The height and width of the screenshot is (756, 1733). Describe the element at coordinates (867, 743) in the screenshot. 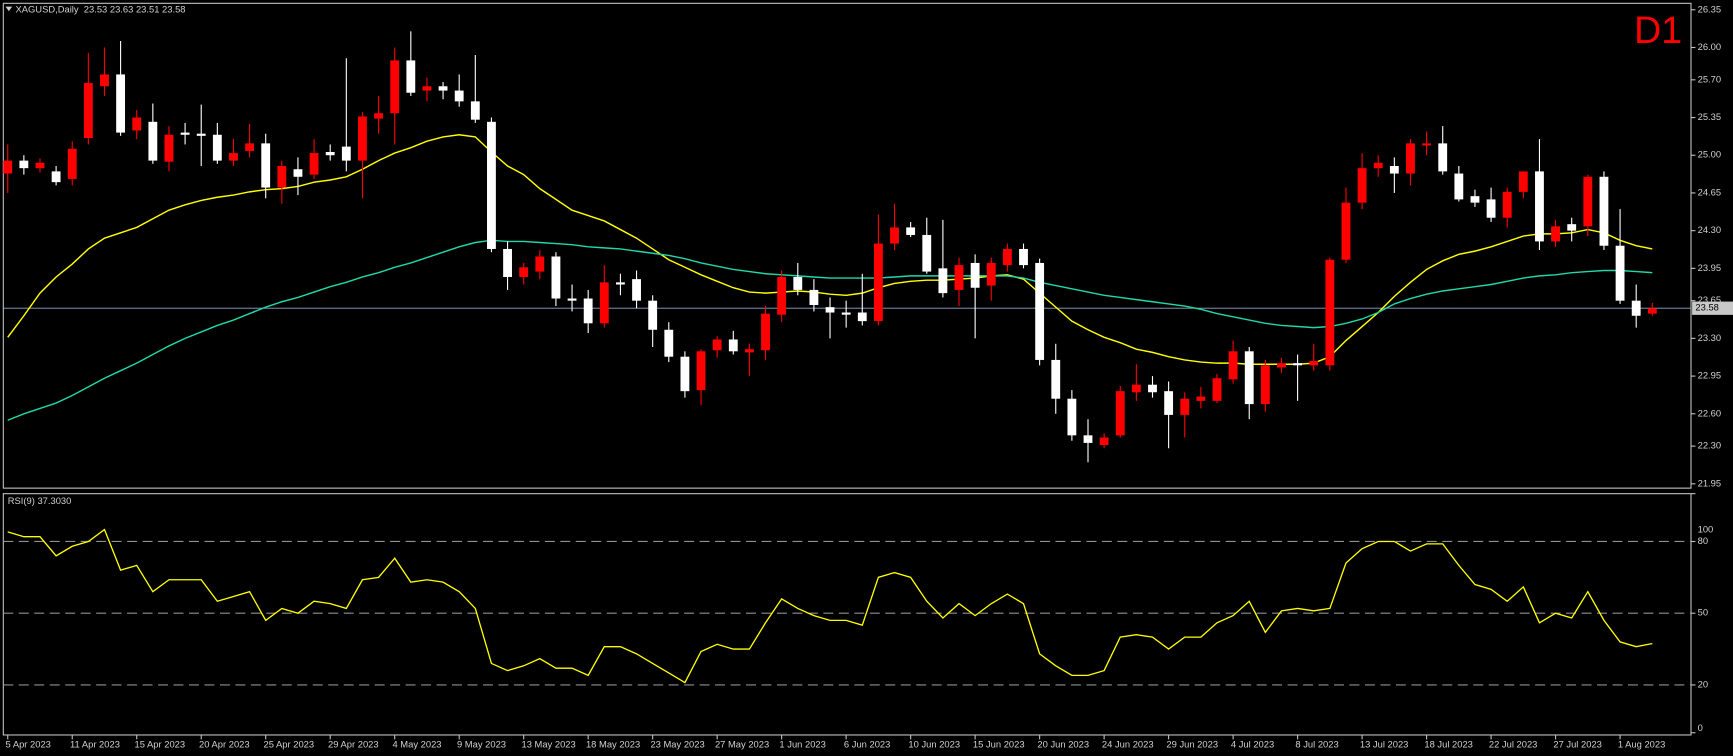

I see `x-tick-label: 6 Jun 2023` at that location.